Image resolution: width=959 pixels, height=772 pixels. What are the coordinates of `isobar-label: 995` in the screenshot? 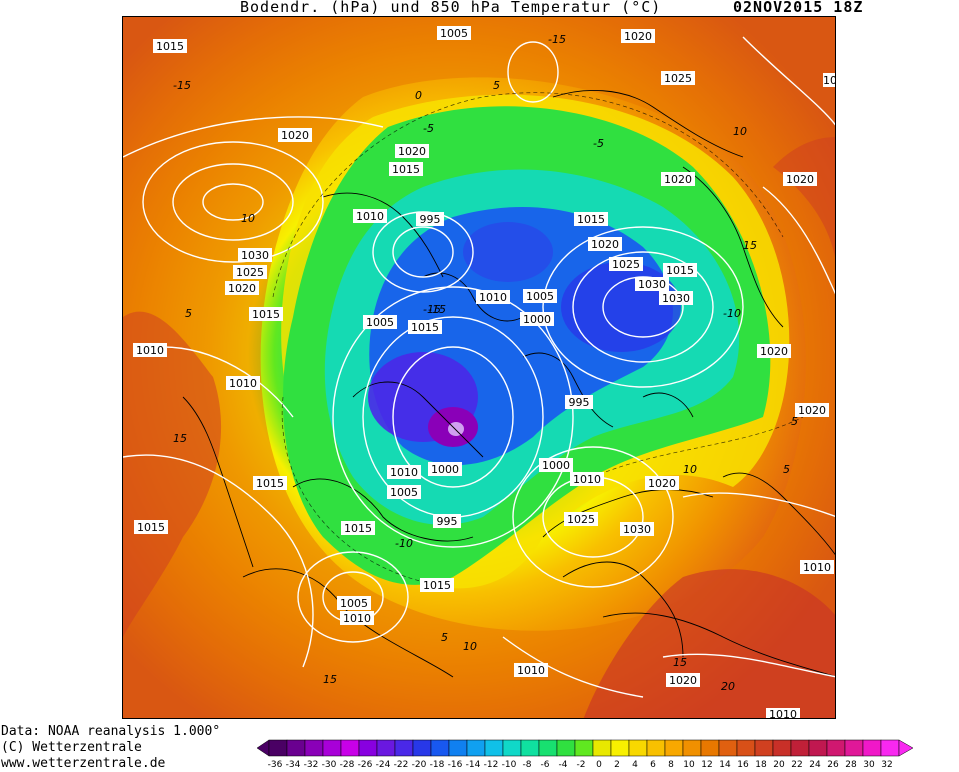 It's located at (579, 402).